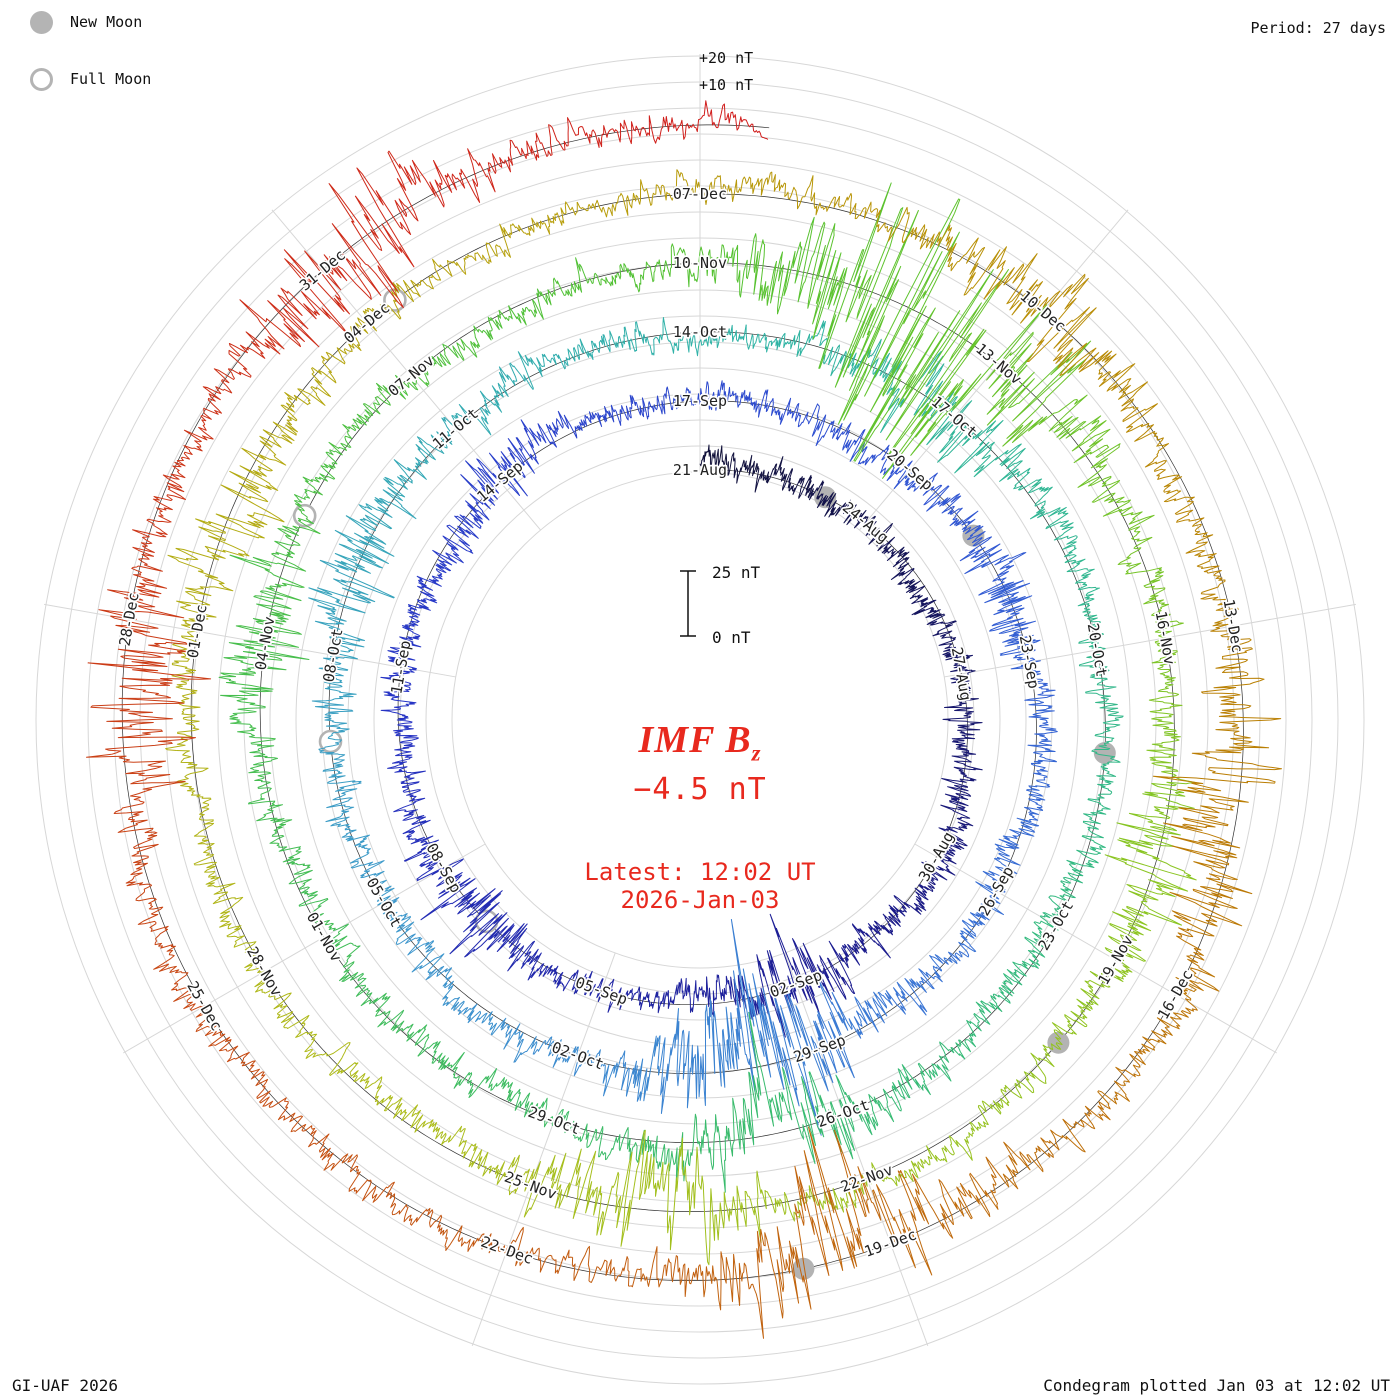  What do you see at coordinates (324, 937) in the screenshot?
I see `svg-text: 01-Nov` at bounding box center [324, 937].